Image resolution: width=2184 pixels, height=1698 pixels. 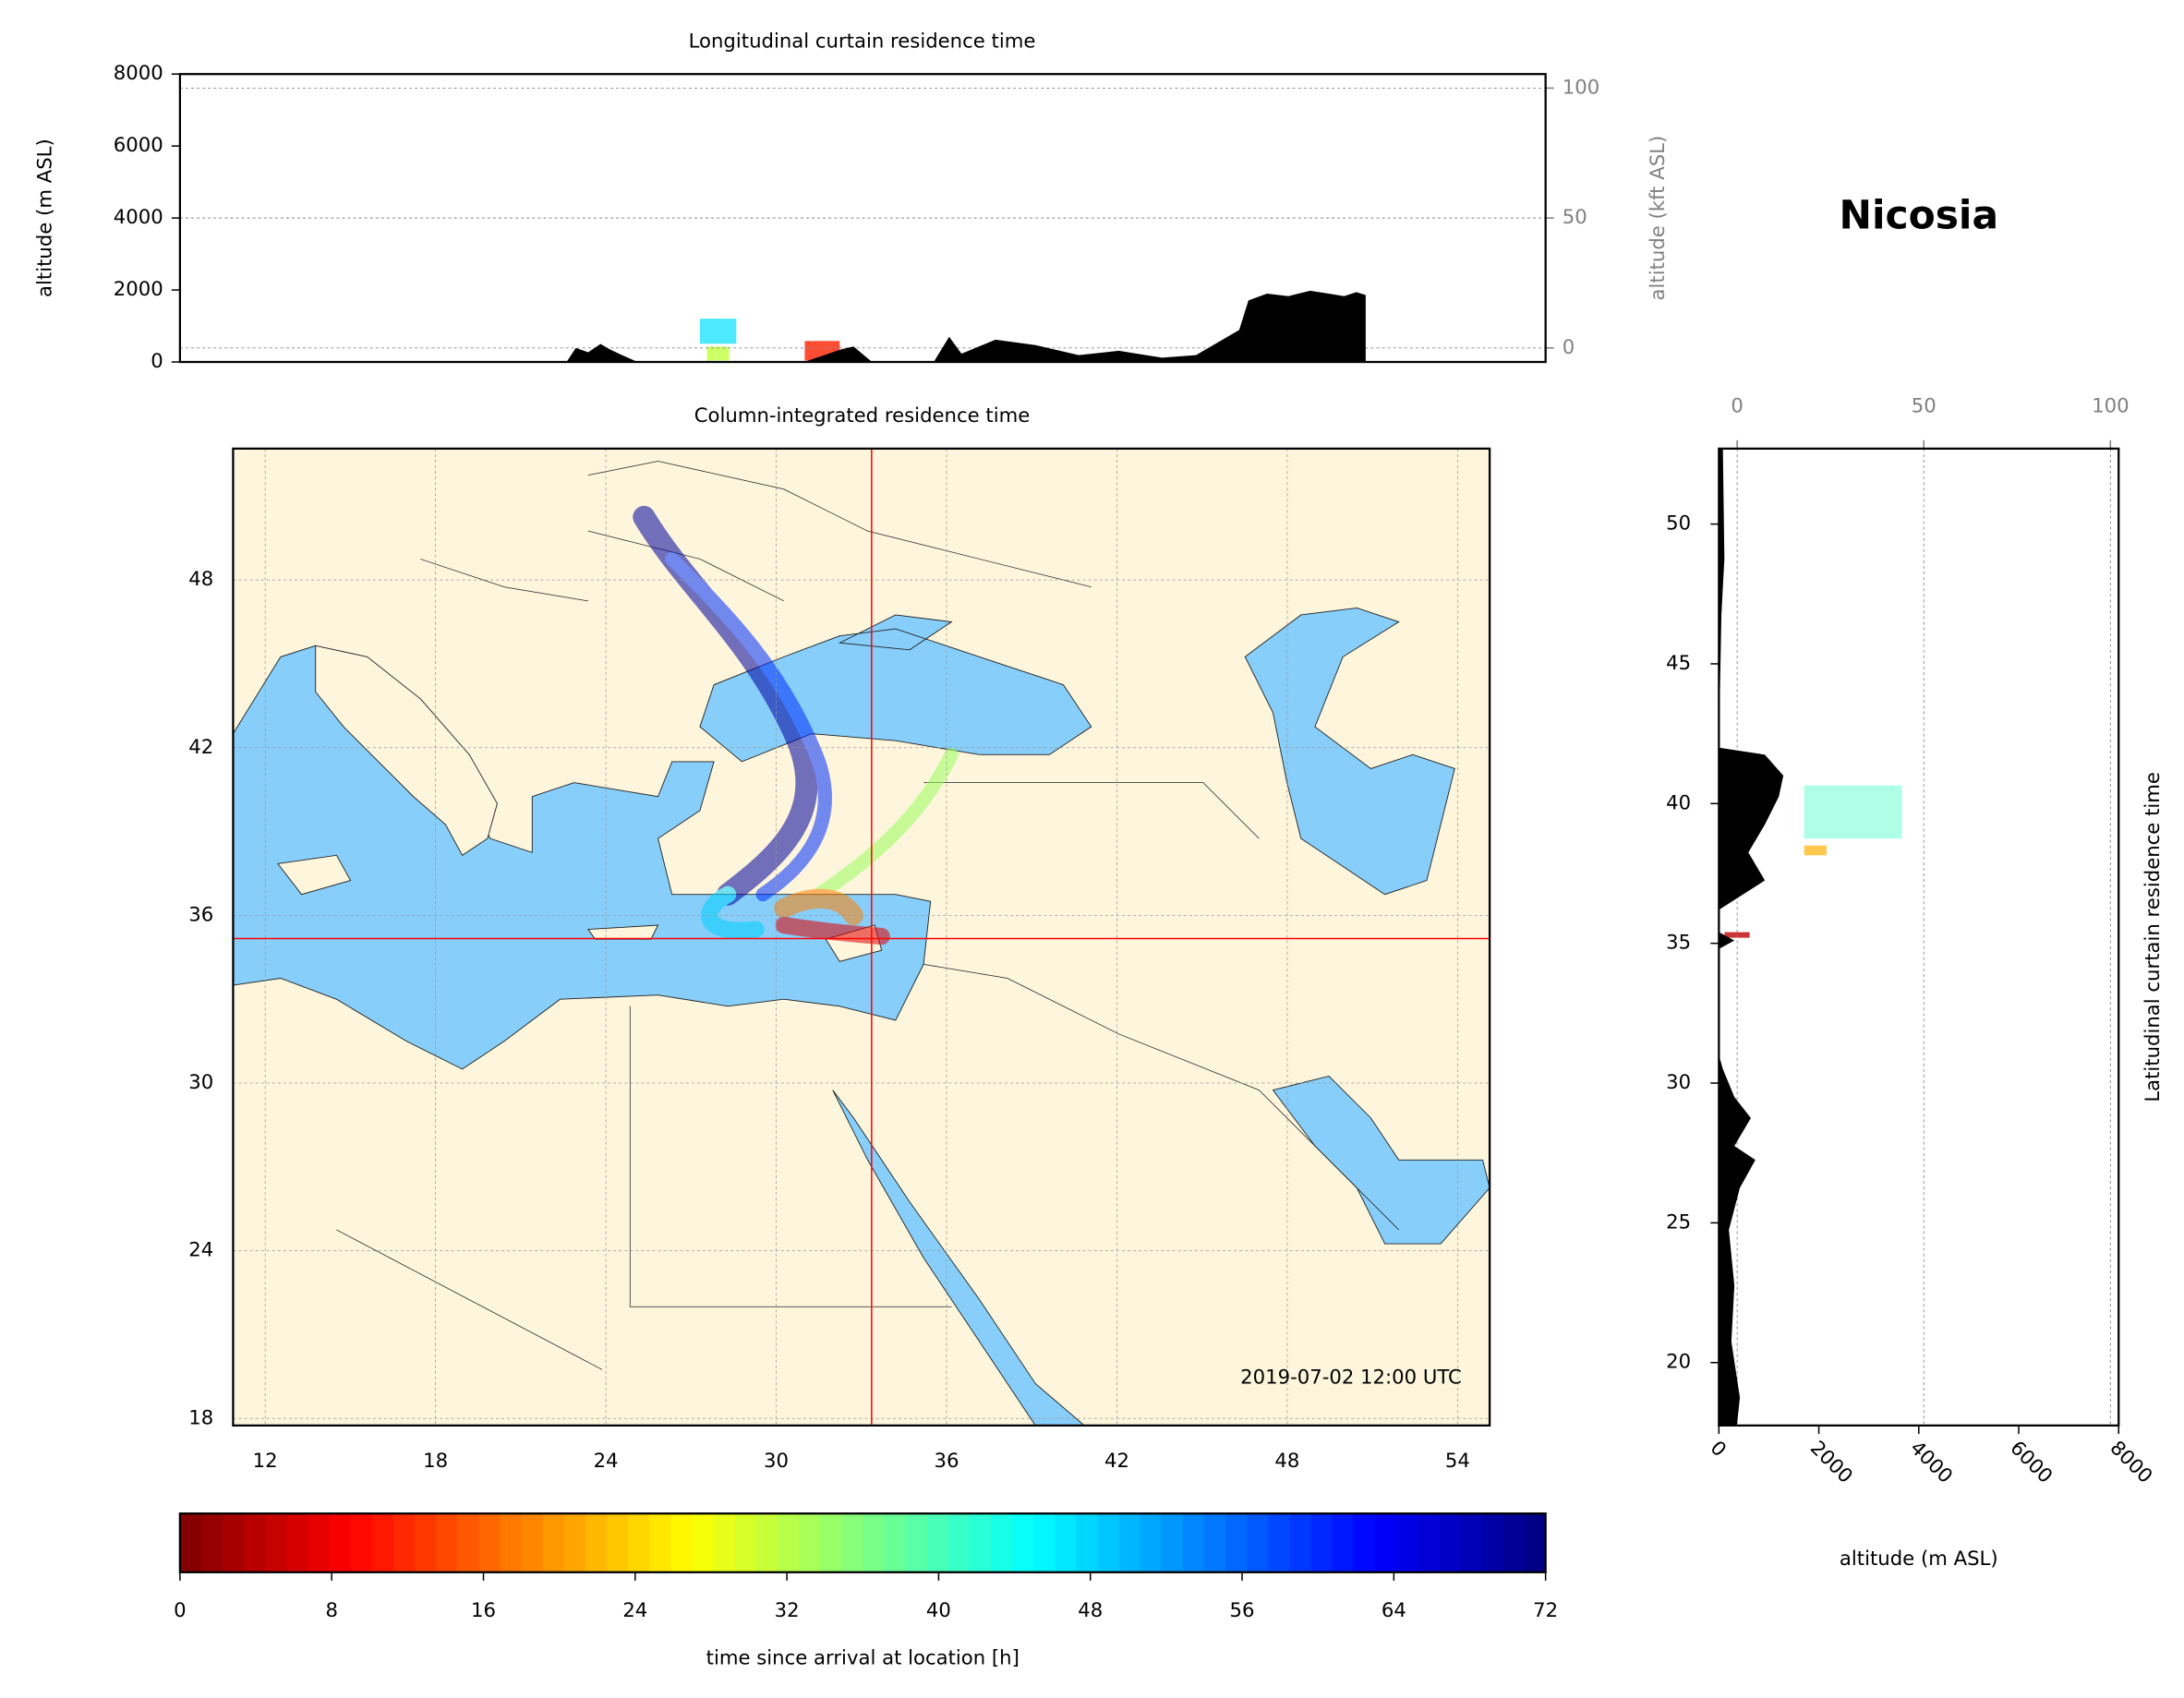 I want to click on x-tick-label: 36, so click(x=947, y=1460).